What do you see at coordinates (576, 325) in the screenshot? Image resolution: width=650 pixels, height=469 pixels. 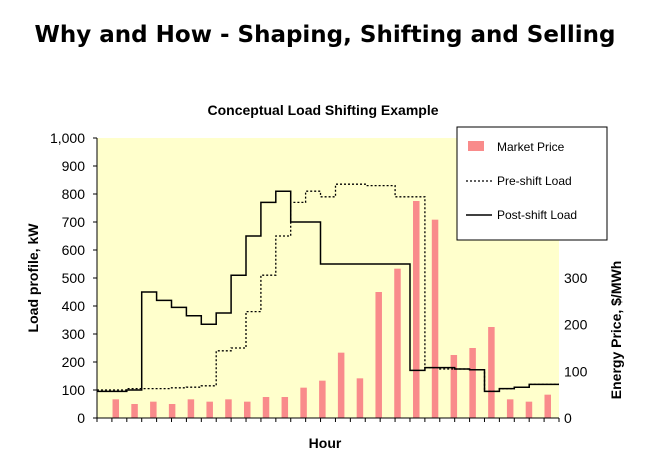 I see `right-tick-label: 200` at bounding box center [576, 325].